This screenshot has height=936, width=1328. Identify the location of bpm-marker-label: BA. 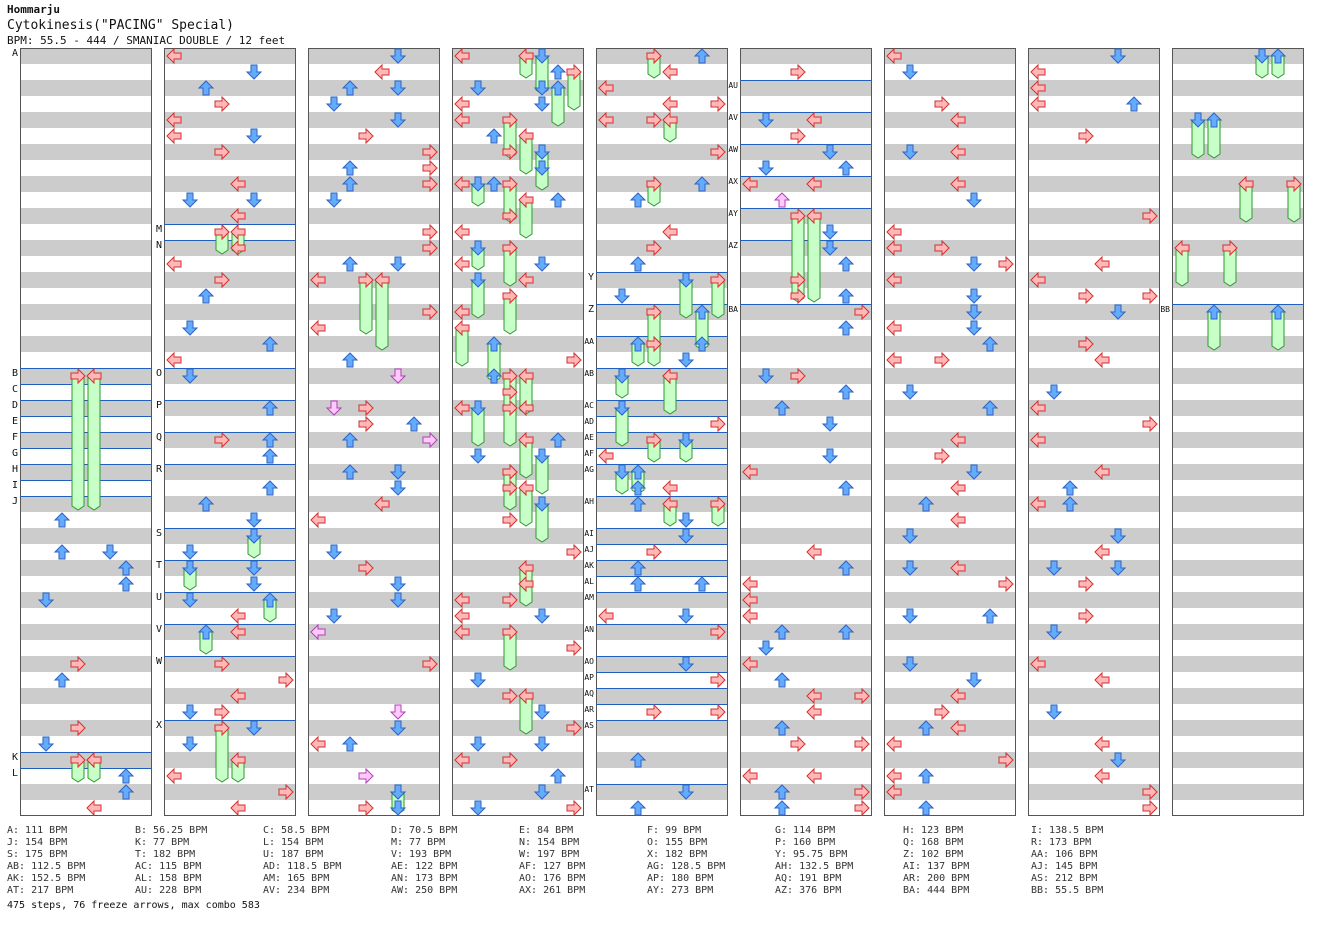
(733, 309).